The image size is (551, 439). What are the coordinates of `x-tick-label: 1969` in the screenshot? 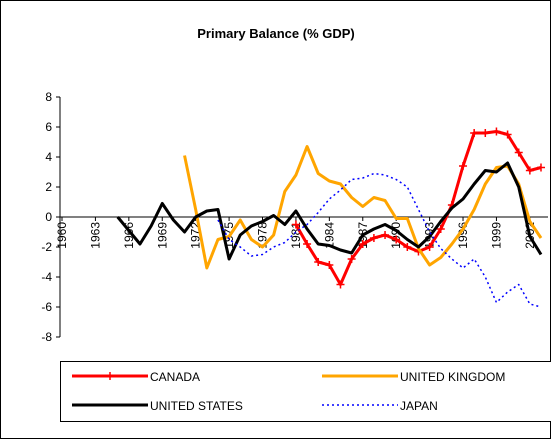 It's located at (162, 235).